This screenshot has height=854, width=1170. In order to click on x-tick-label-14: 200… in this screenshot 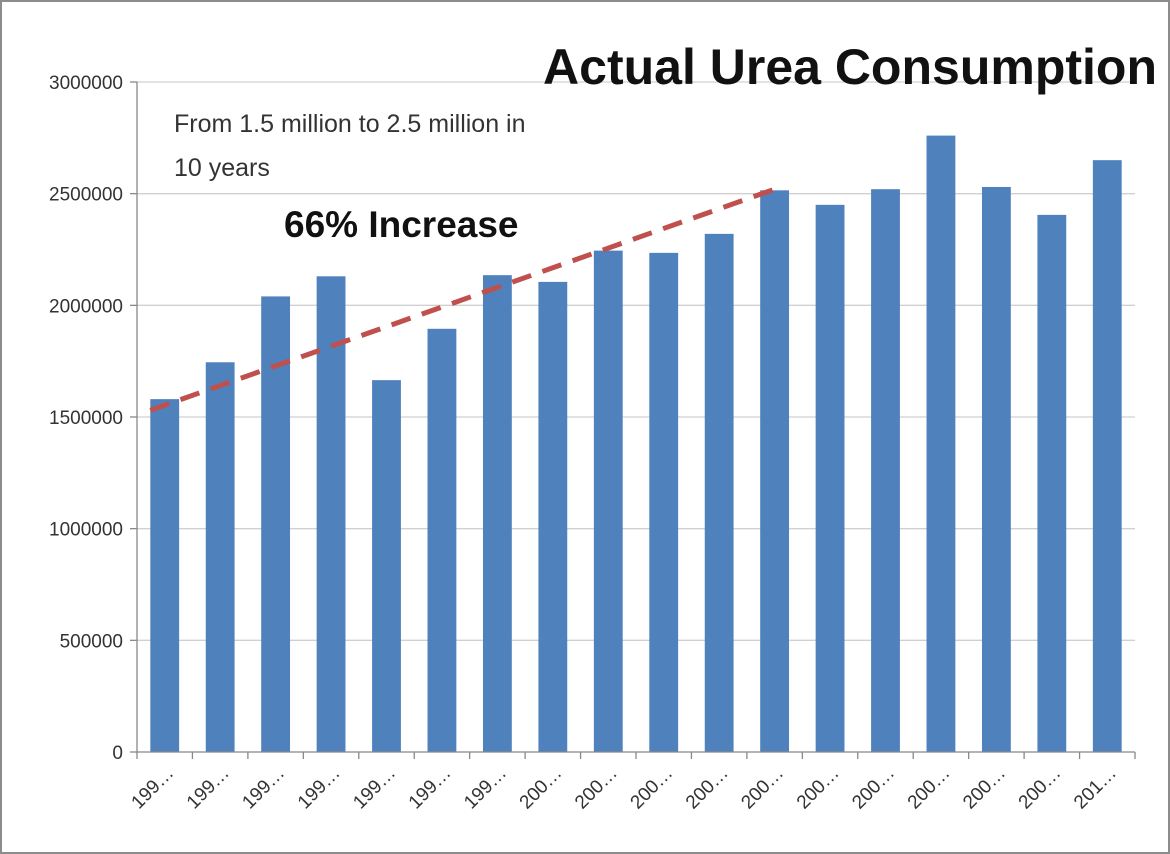, I will do `click(873, 788)`.